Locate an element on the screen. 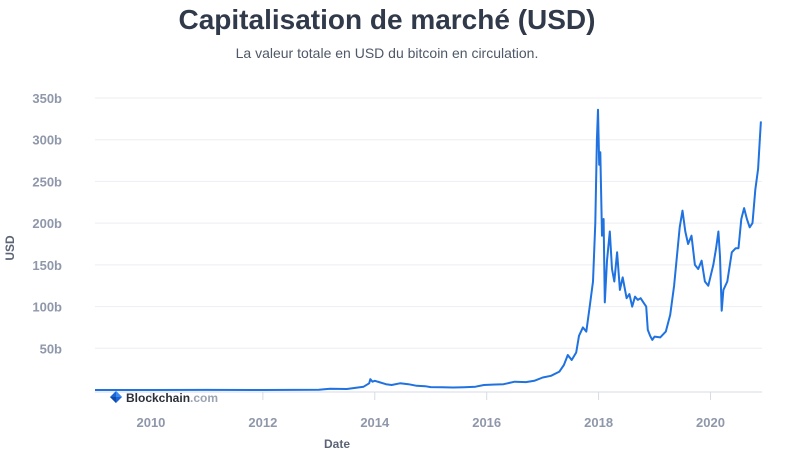  x-tick-label: 2010 is located at coordinates (150, 422).